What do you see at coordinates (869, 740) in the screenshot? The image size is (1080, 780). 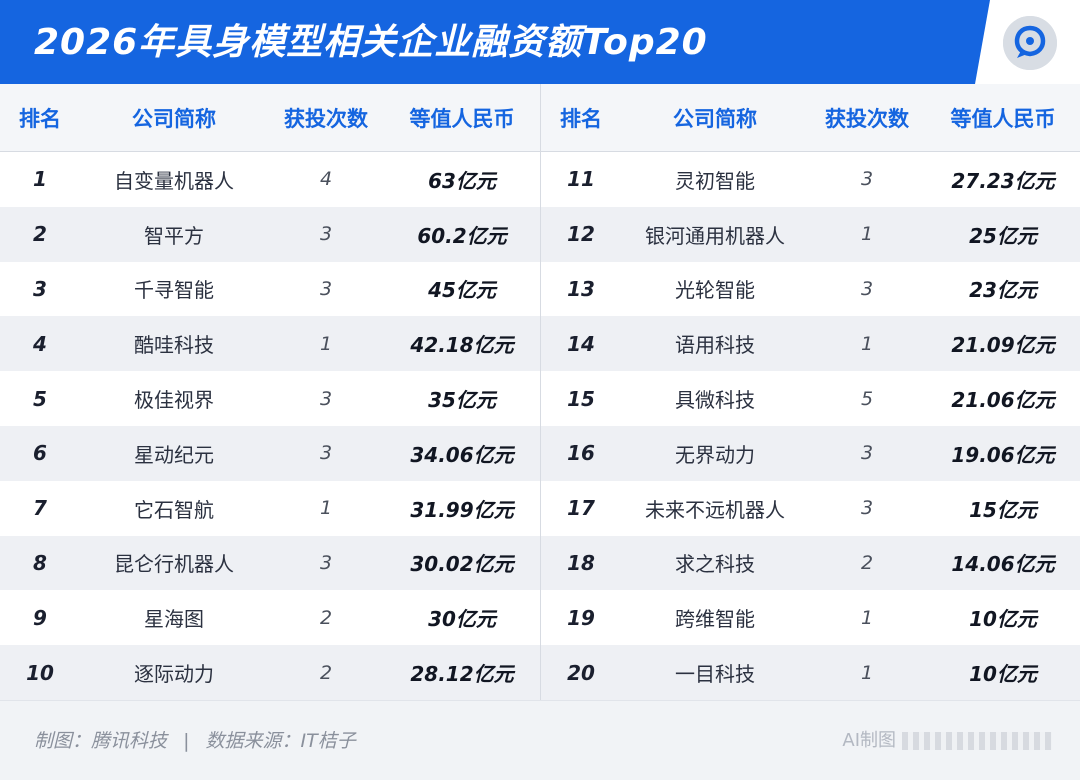 I see `ai-note-text: AI制图` at bounding box center [869, 740].